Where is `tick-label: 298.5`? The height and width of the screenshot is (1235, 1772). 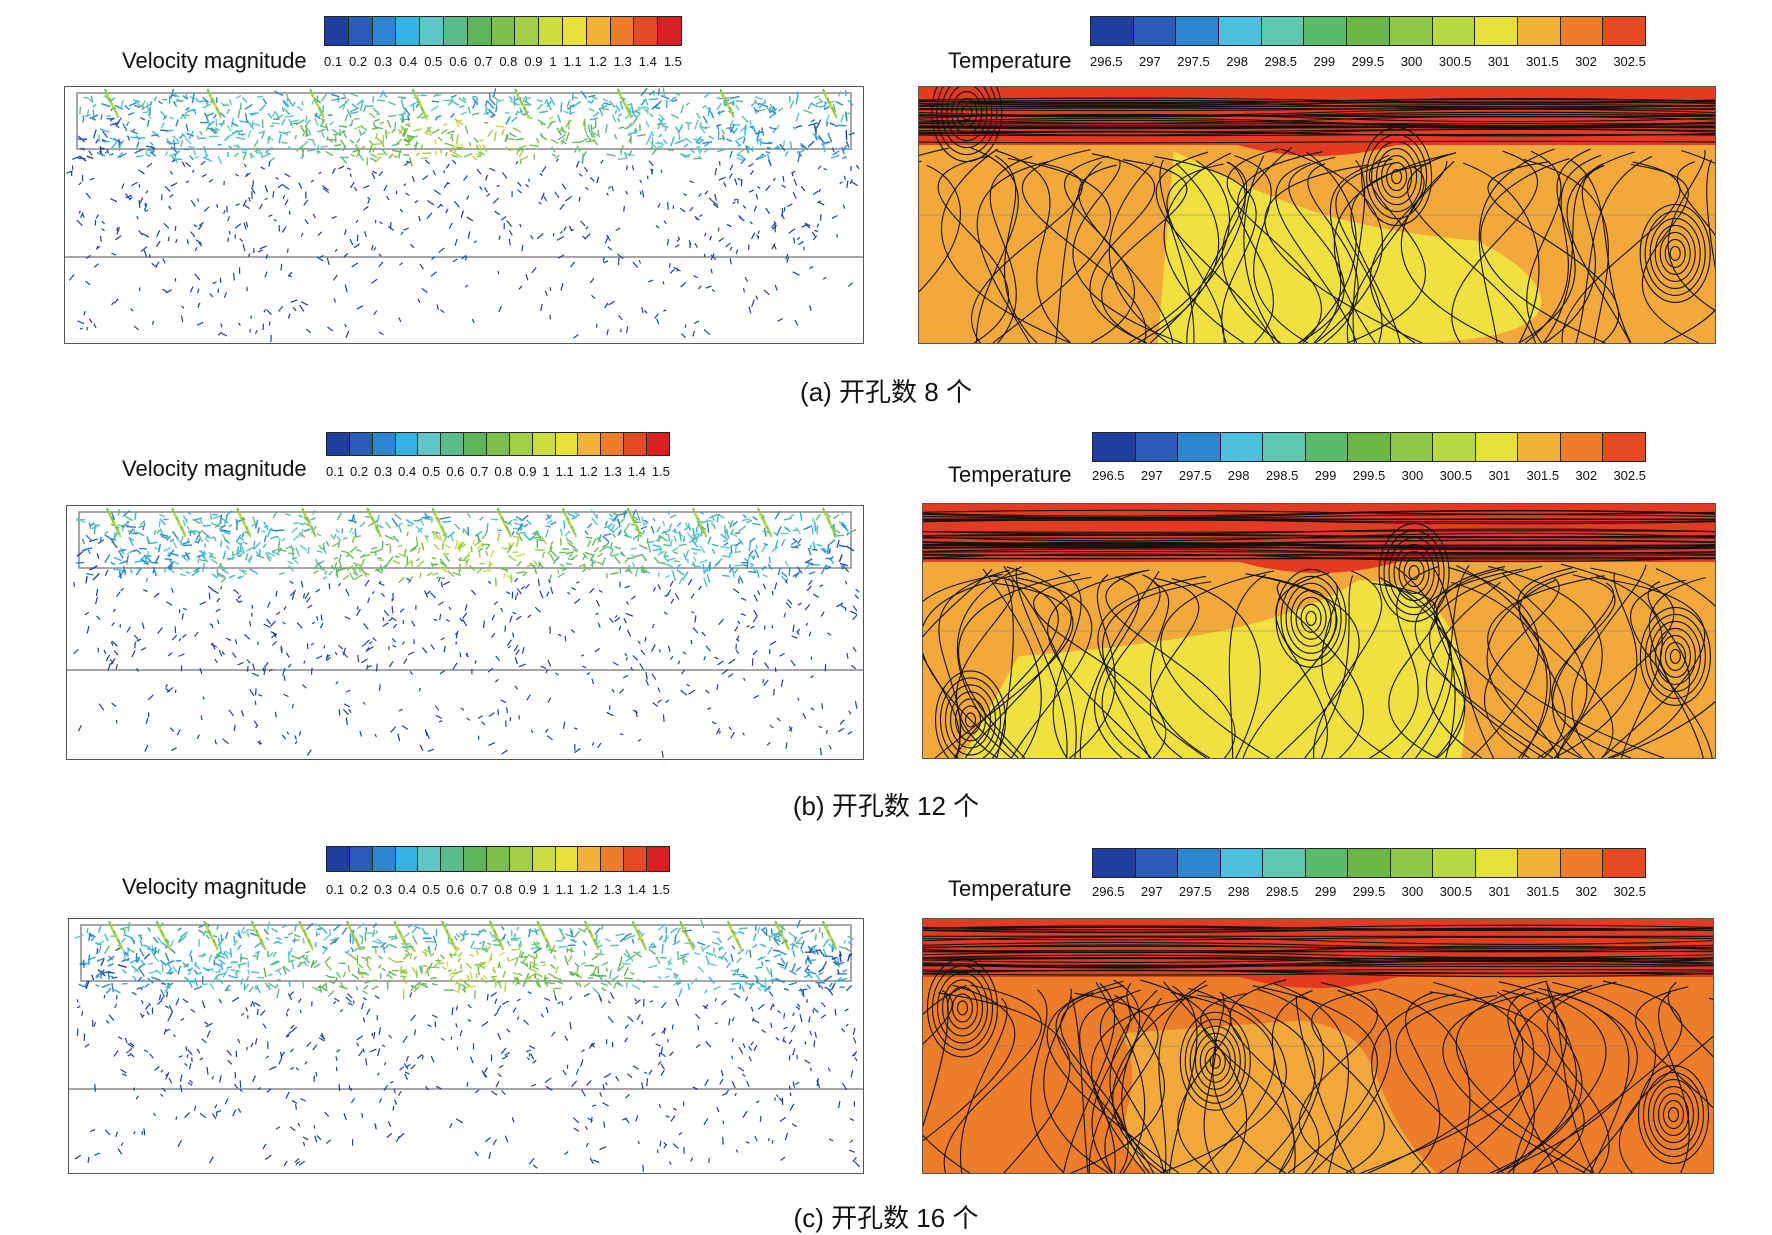 tick-label: 298.5 is located at coordinates (1280, 61).